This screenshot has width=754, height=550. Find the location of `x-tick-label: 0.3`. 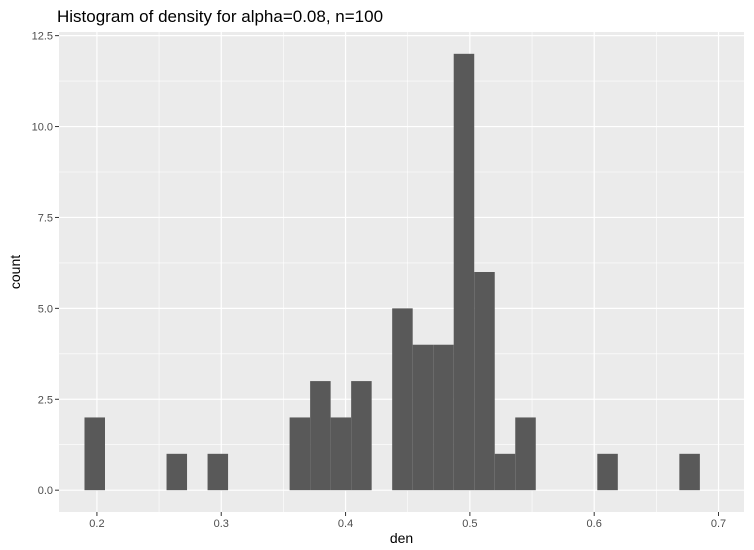

x-tick-label: 0.3 is located at coordinates (221, 524).